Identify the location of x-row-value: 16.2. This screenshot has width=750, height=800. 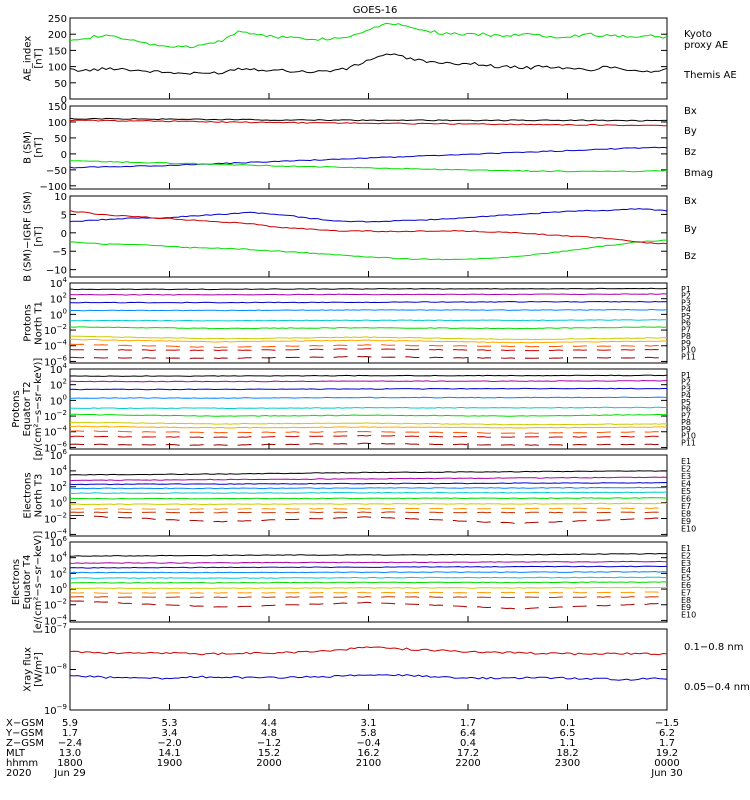
(368, 753).